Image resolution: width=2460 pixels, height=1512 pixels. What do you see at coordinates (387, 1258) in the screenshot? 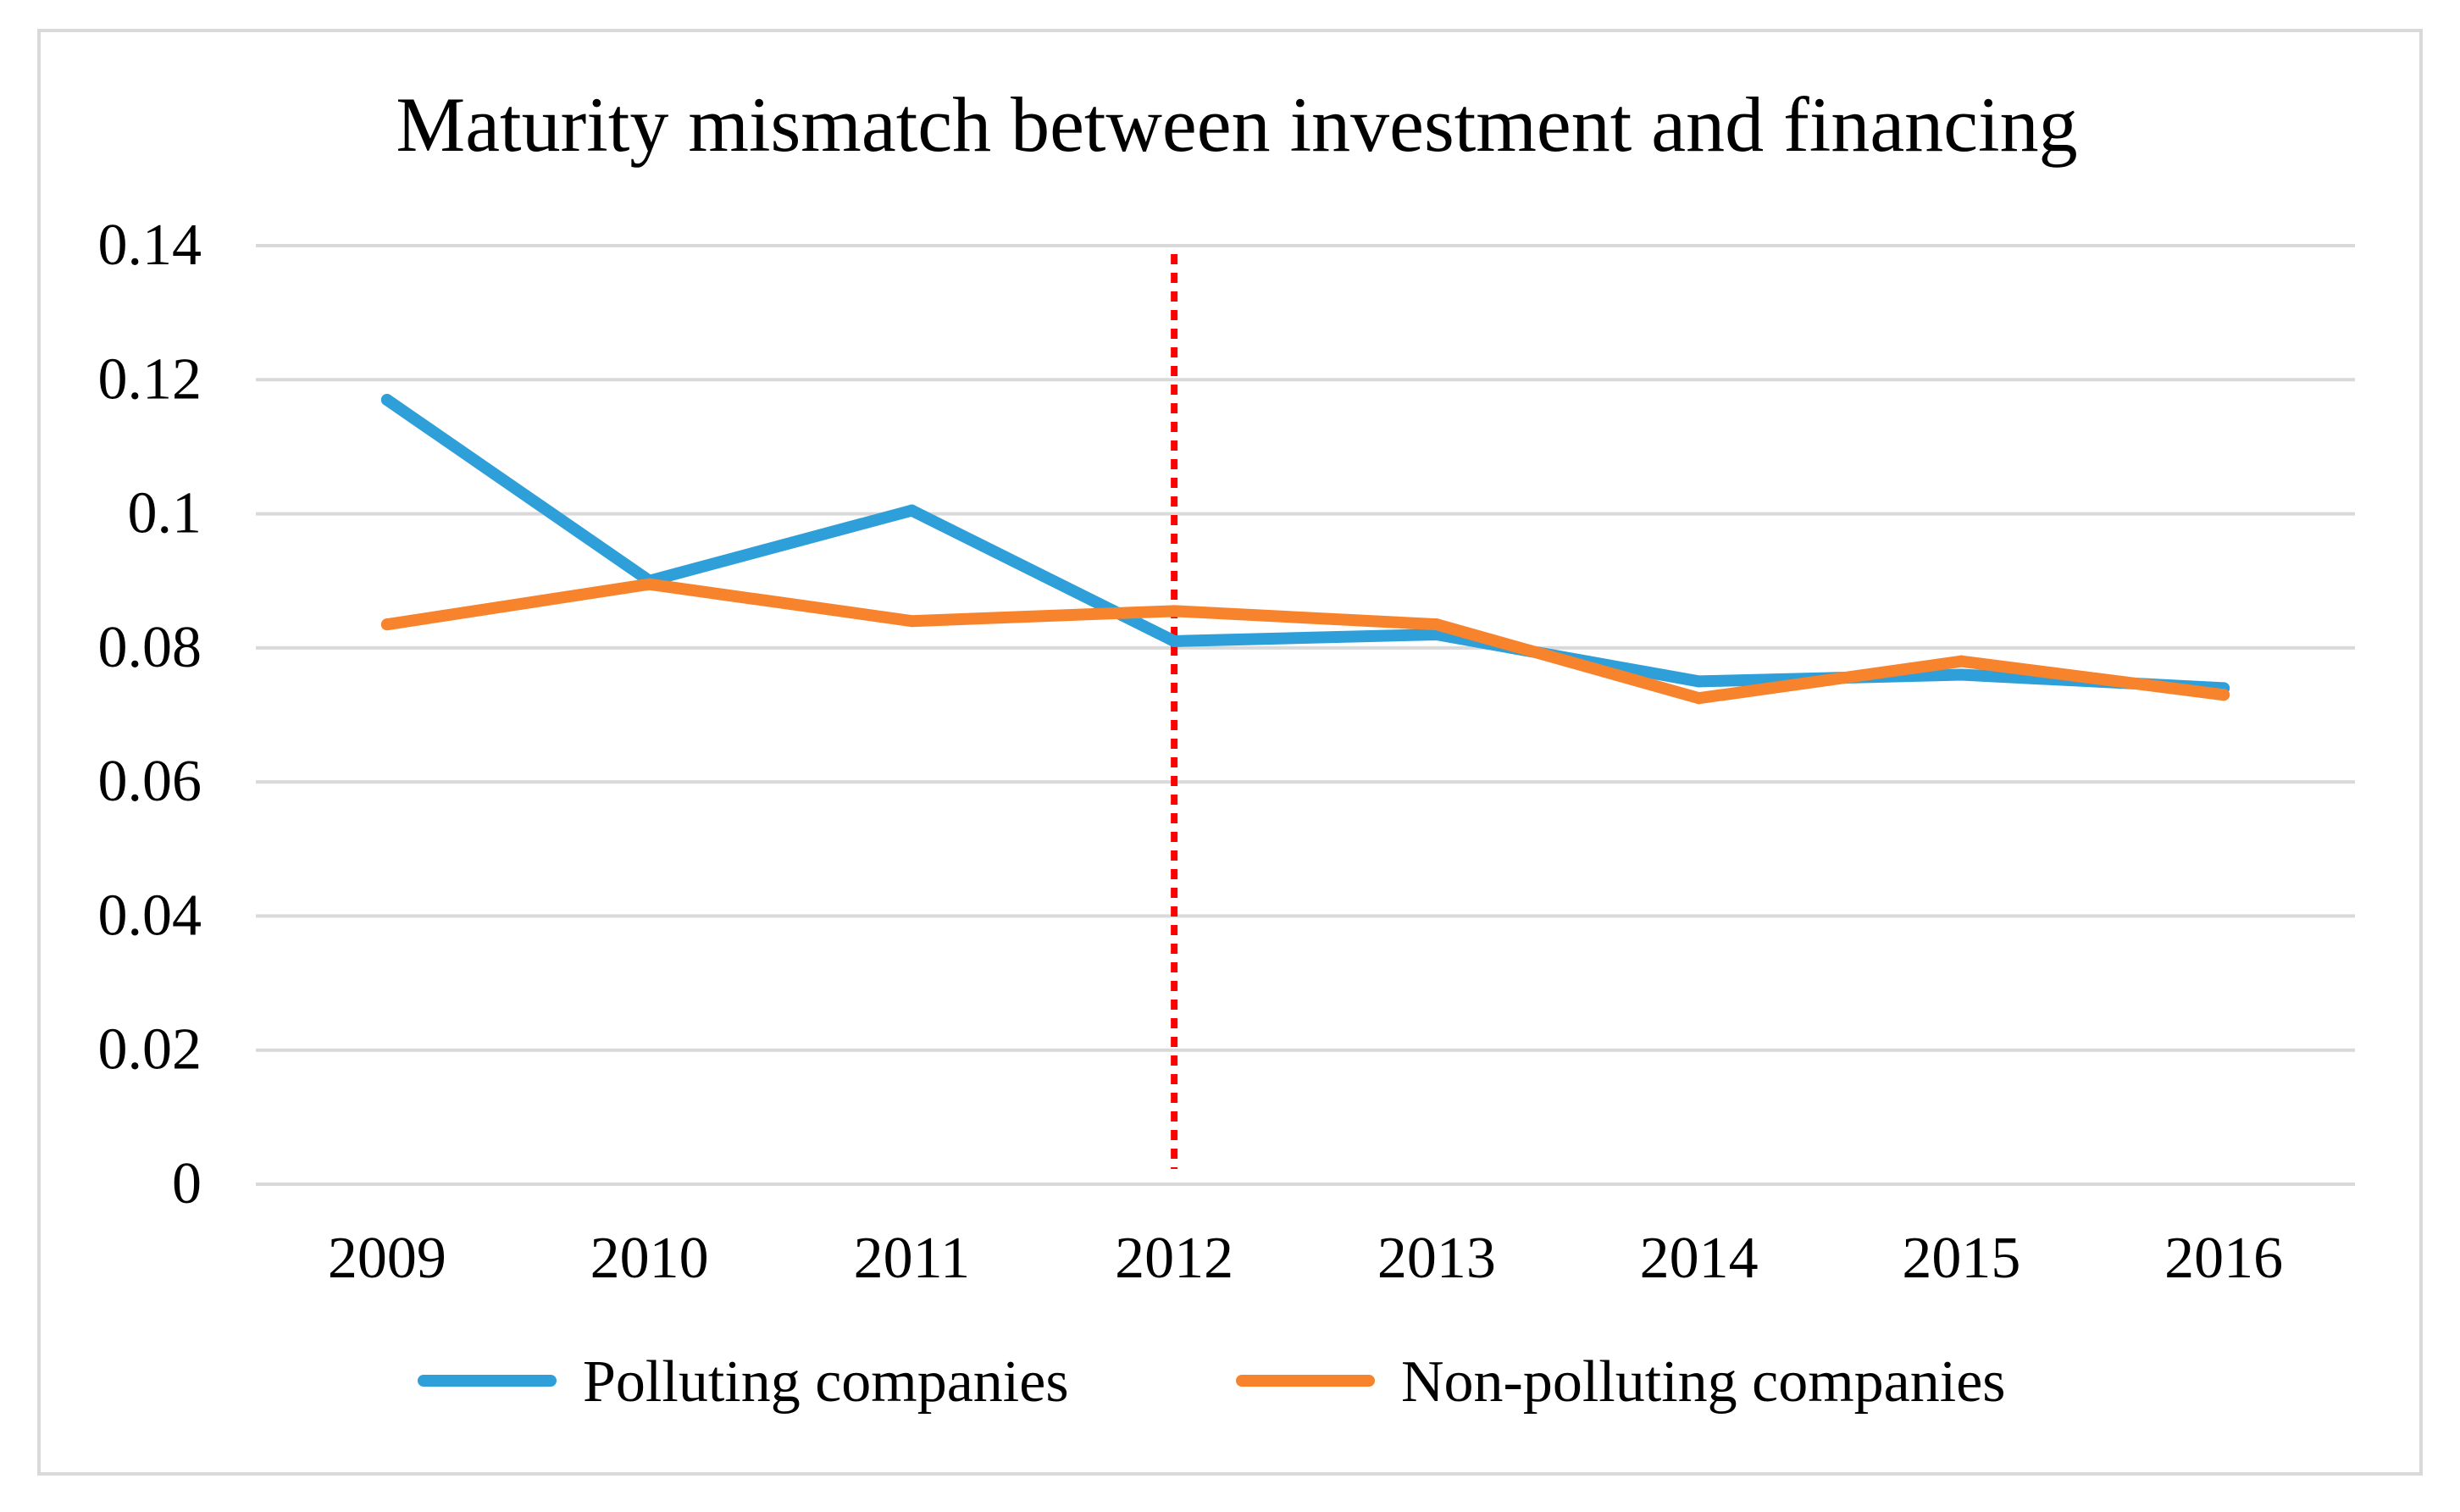
I see `x-tick-label: 2009` at bounding box center [387, 1258].